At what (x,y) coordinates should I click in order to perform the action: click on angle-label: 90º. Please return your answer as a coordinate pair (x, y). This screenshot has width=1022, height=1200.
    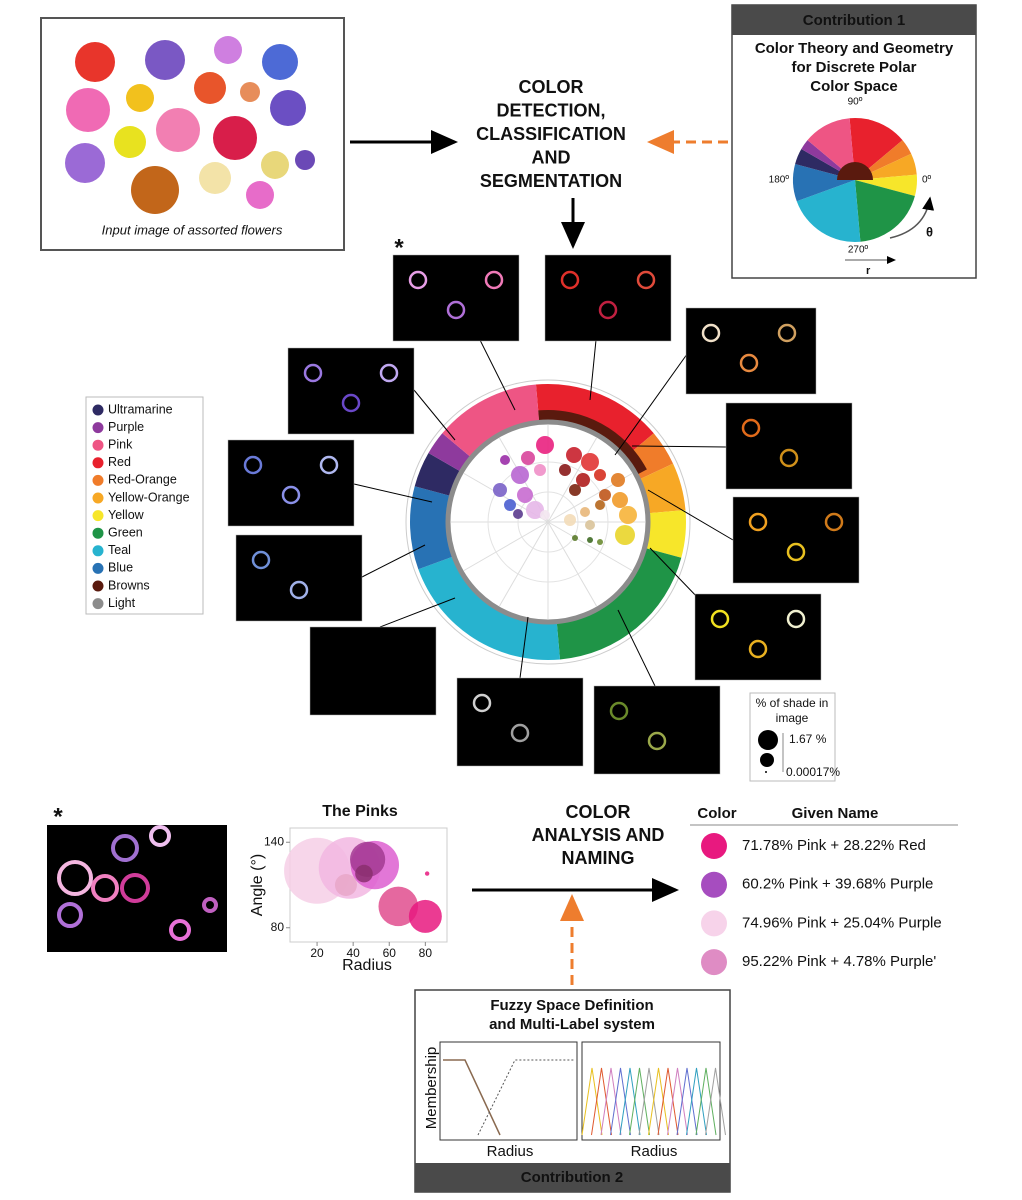
    Looking at the image, I should click on (855, 102).